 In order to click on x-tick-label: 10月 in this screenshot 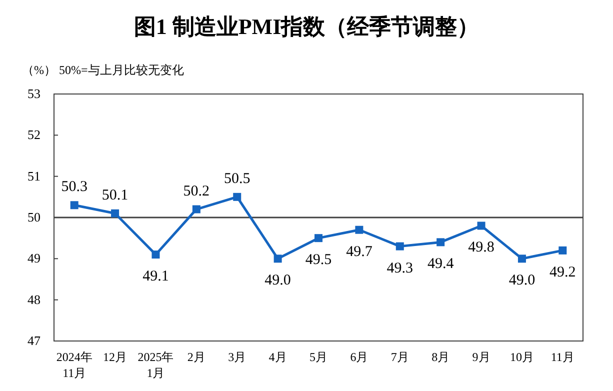, I will do `click(522, 357)`.